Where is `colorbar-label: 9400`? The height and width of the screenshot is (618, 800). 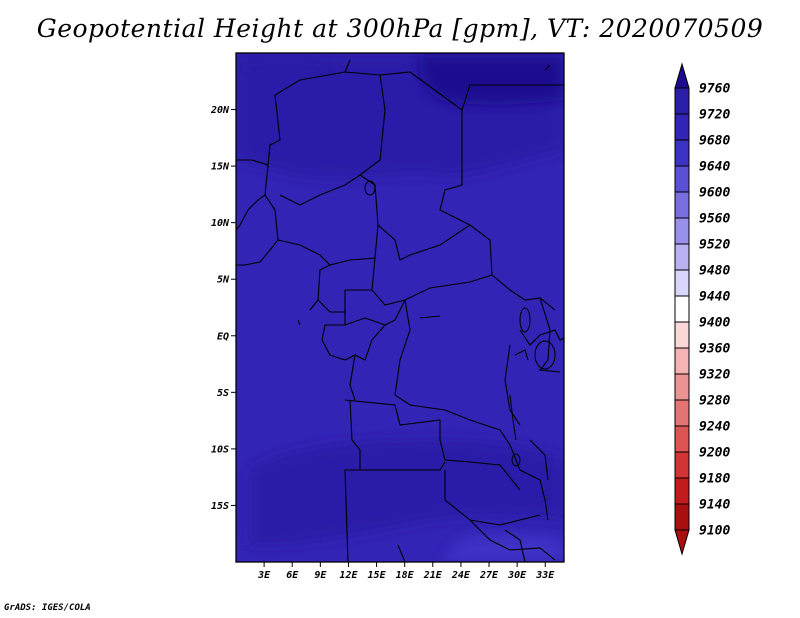 colorbar-label: 9400 is located at coordinates (714, 323).